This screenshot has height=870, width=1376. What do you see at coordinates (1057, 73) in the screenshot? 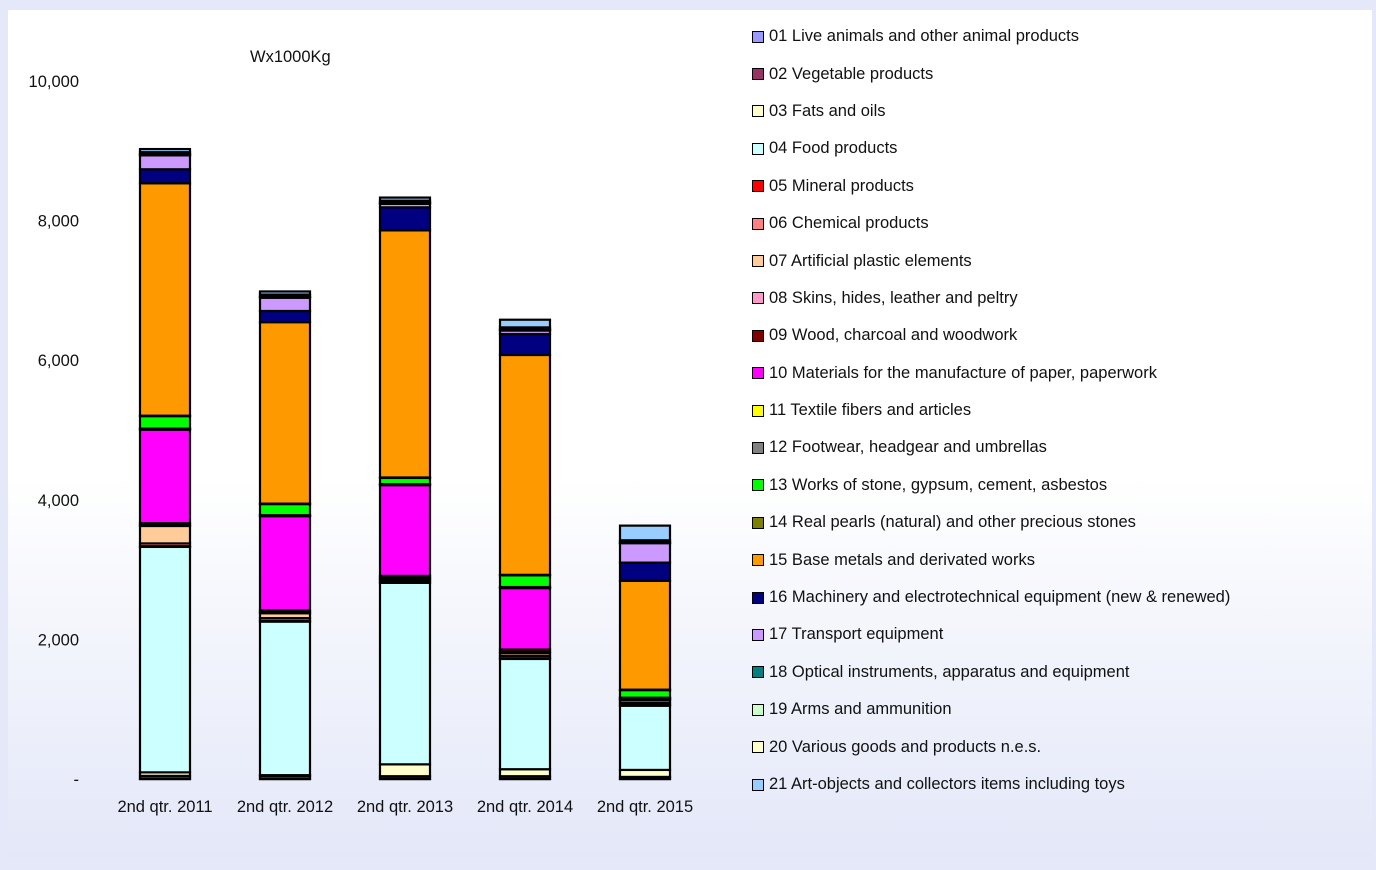
I see `legend-item: 02 Vegetable products` at bounding box center [1057, 73].